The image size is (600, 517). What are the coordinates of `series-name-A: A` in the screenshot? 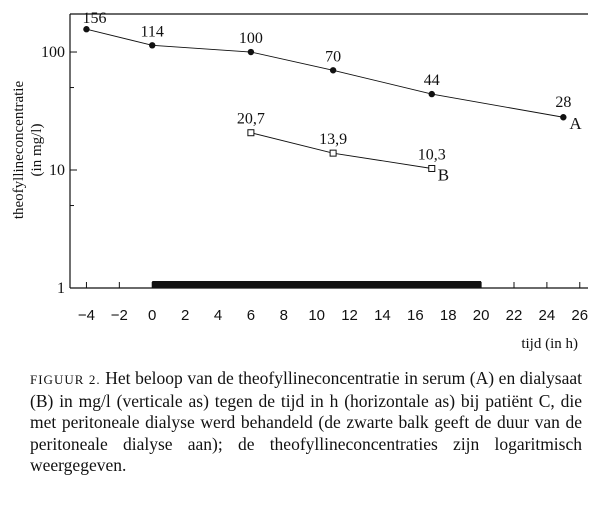 It's located at (575, 123).